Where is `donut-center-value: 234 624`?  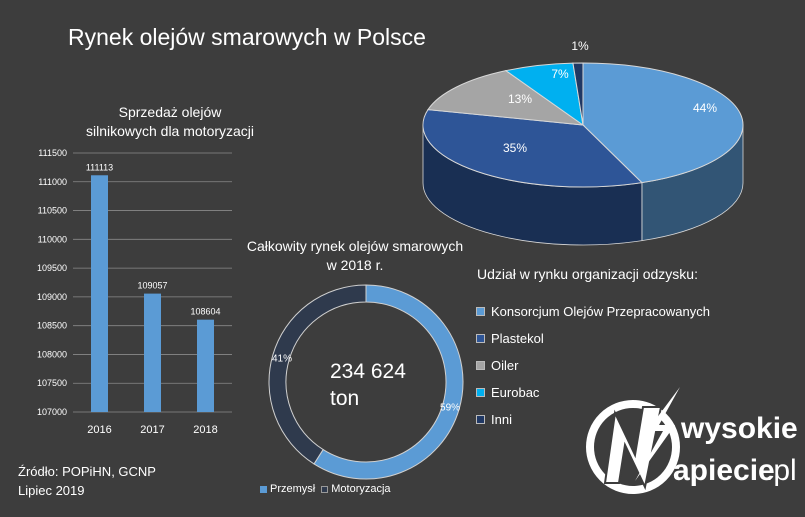 donut-center-value: 234 624 is located at coordinates (368, 371).